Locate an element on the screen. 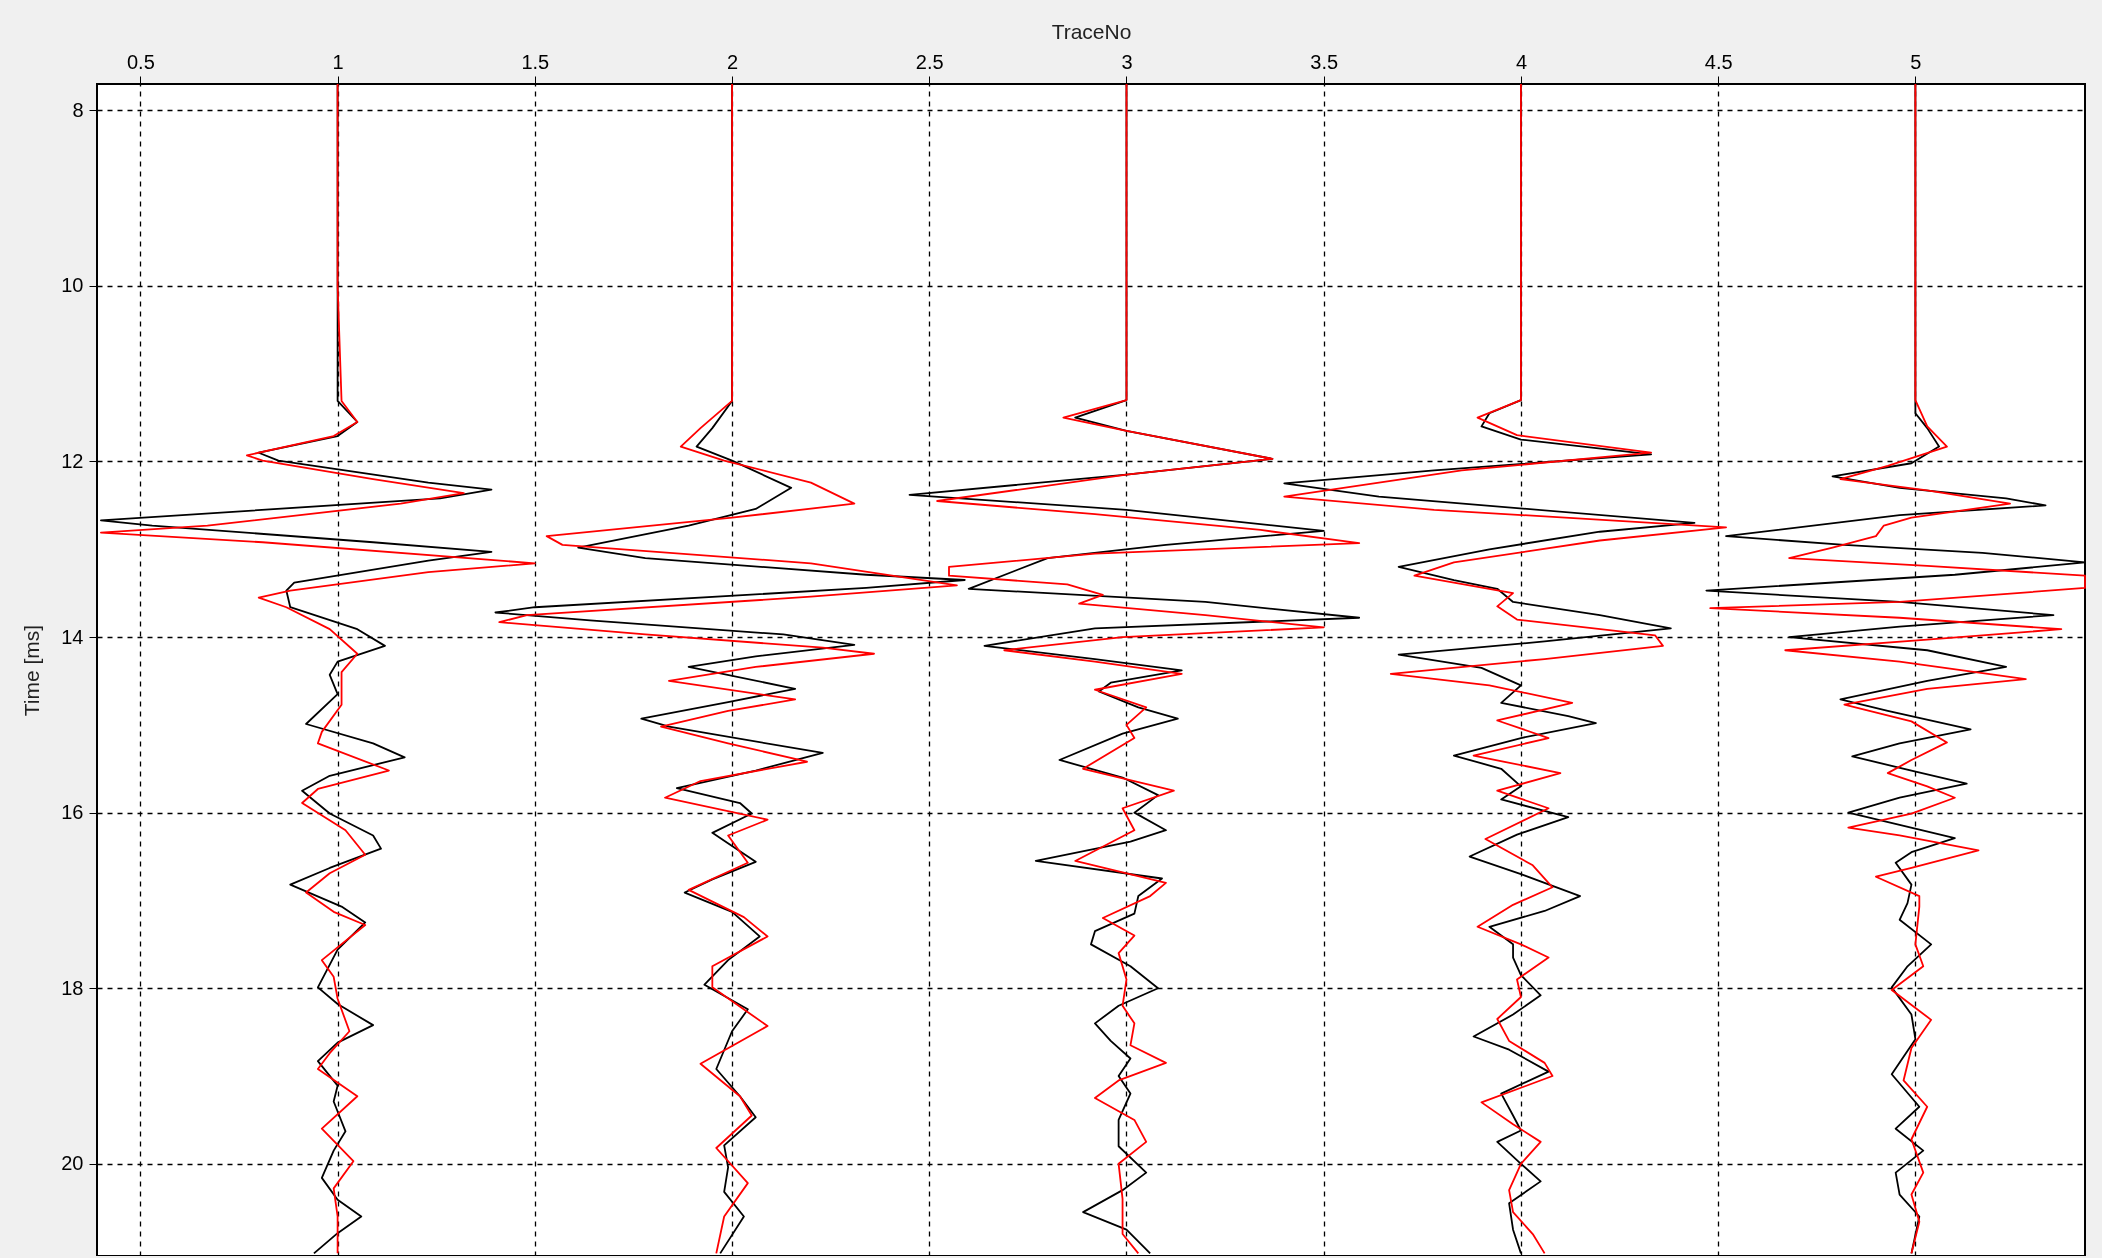  x-tick-label: 4 is located at coordinates (1521, 61).